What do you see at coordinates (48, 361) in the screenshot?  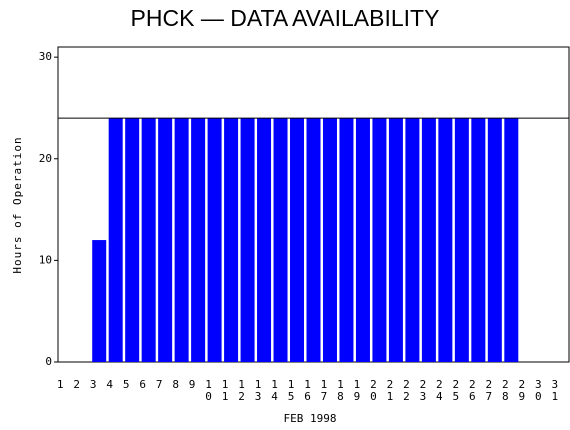 I see `y-tick-label: 0` at bounding box center [48, 361].